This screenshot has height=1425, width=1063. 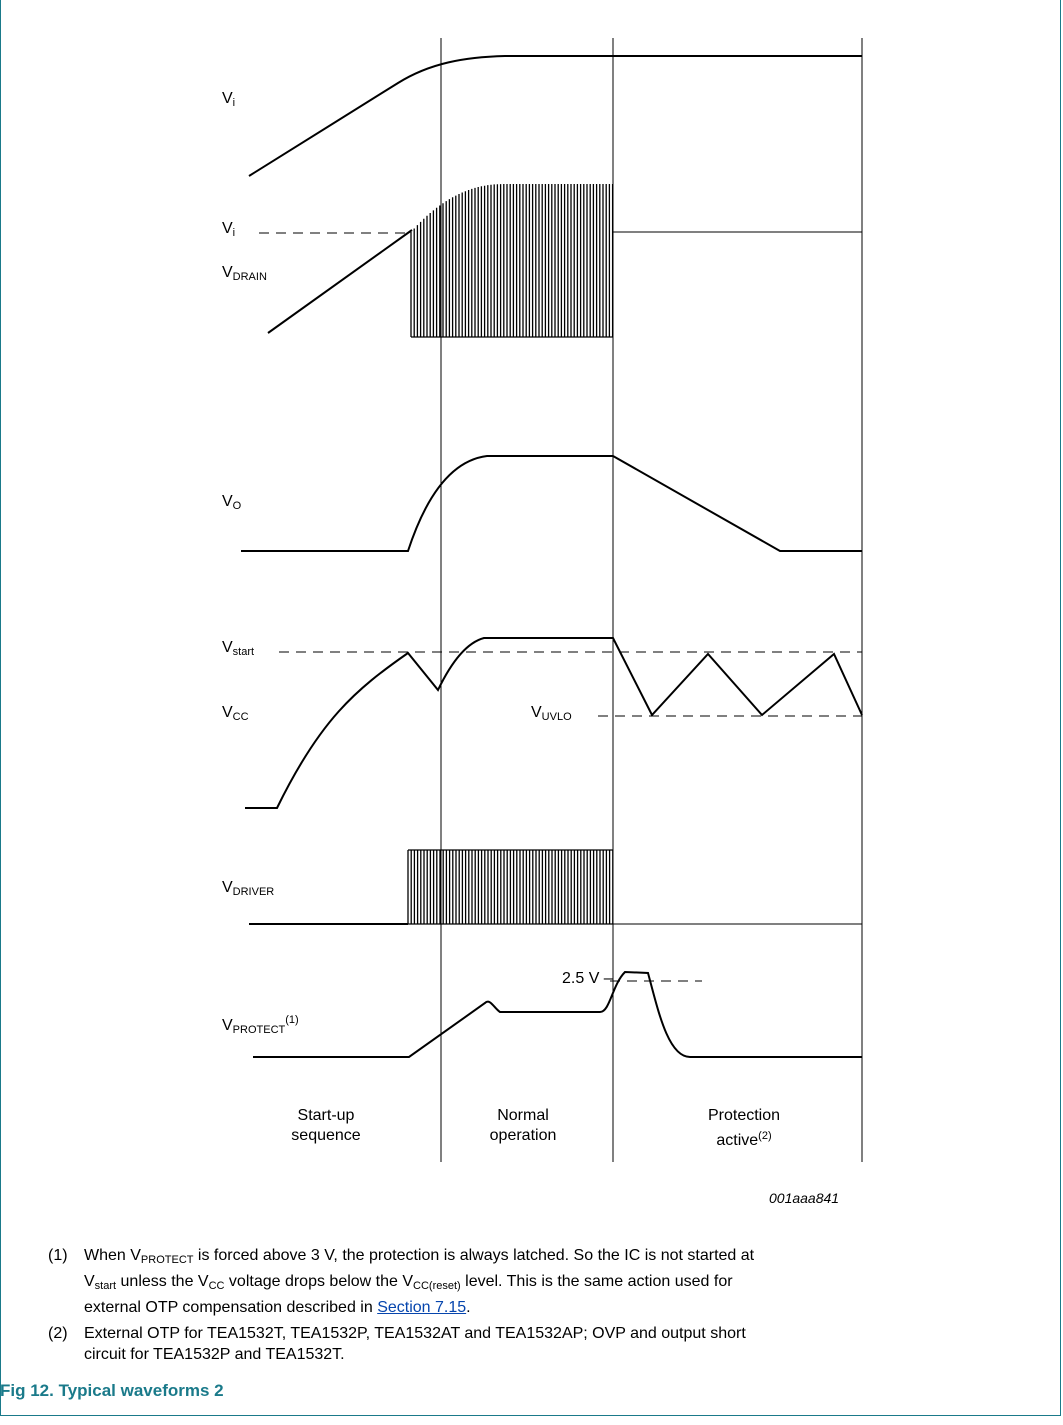 I want to click on vdrain-switching, so click(x=512, y=261).